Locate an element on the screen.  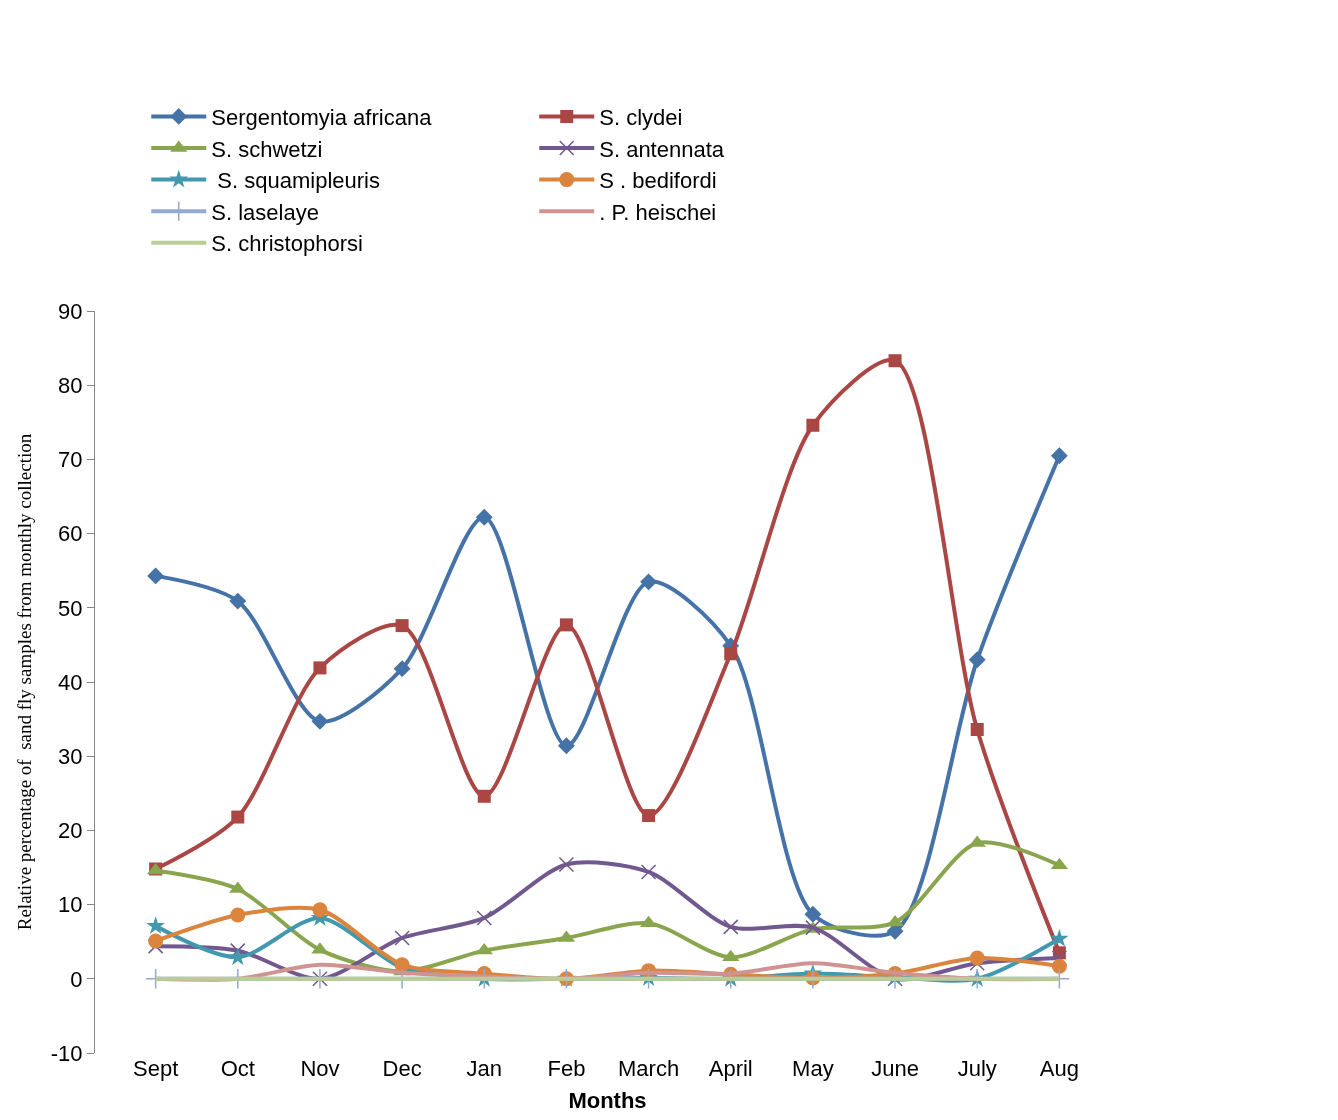
x-tick-label: Sept is located at coordinates (156, 1068).